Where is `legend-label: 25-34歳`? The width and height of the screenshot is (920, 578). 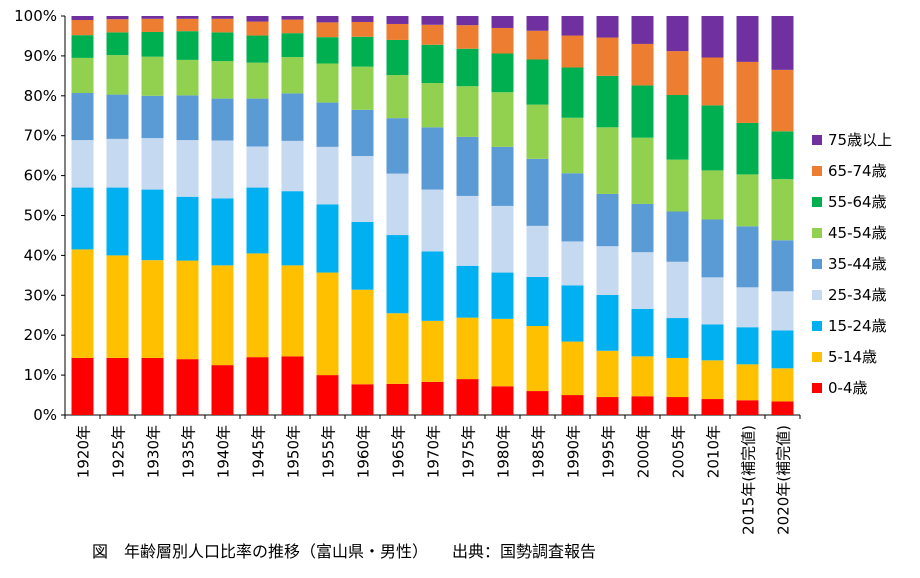
legend-label: 25-34歳 is located at coordinates (857, 295).